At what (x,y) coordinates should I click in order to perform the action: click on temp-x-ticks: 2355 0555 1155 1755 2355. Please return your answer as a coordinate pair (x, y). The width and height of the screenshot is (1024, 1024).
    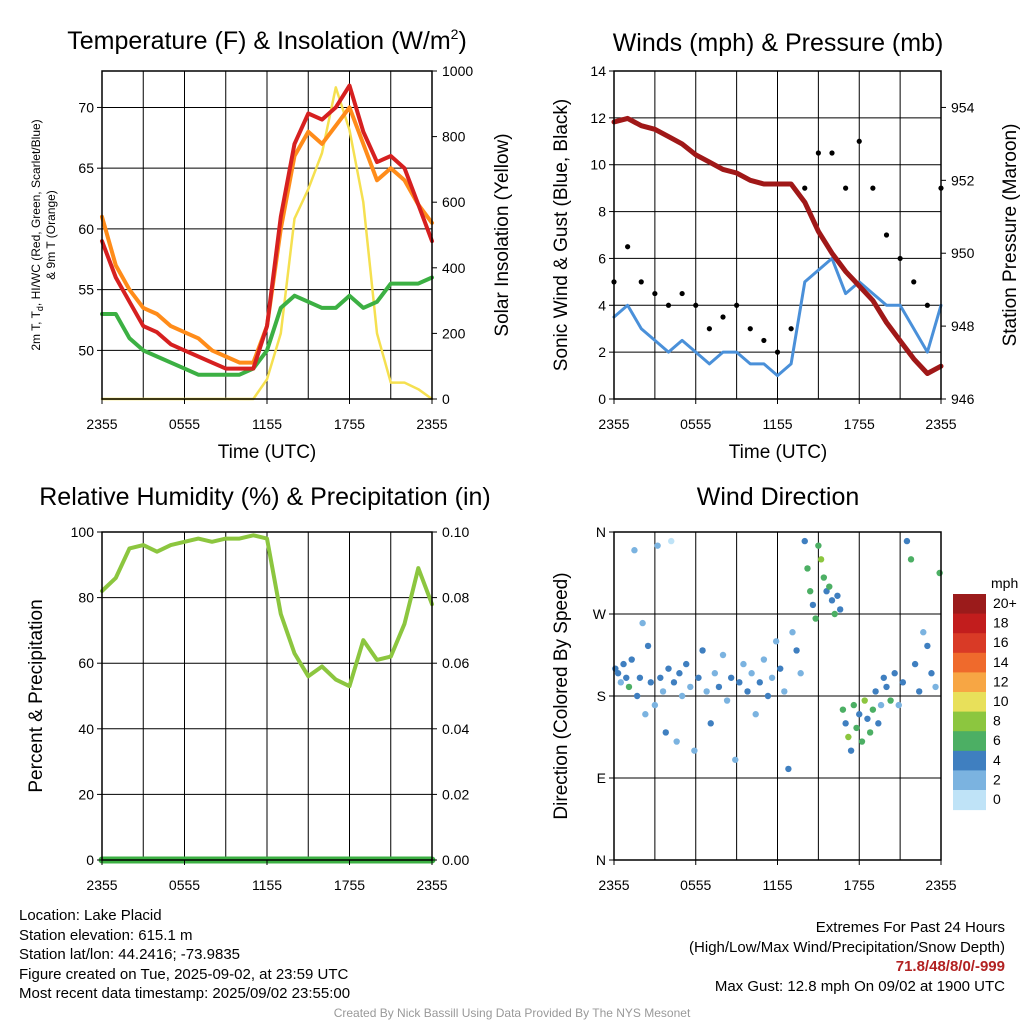
    Looking at the image, I should click on (267, 415).